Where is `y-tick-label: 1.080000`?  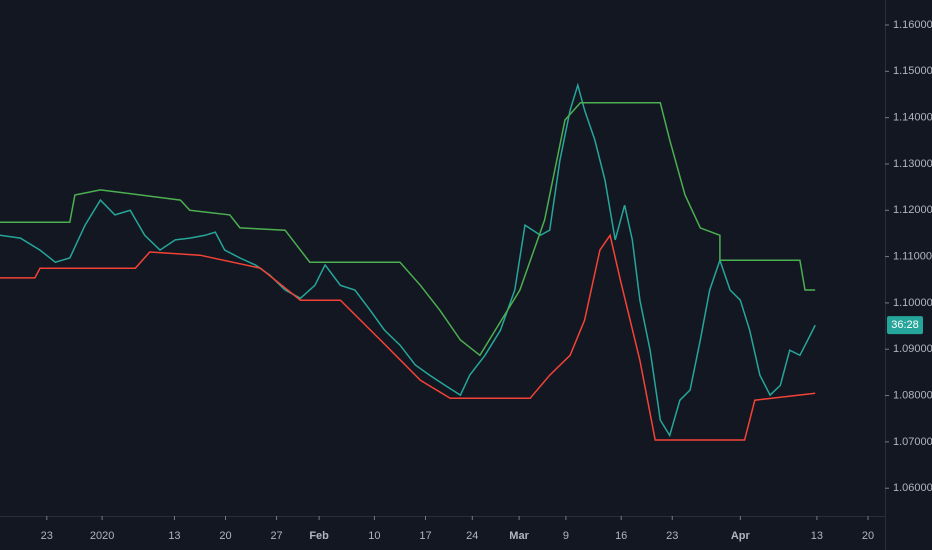
y-tick-label: 1.080000 is located at coordinates (912, 395).